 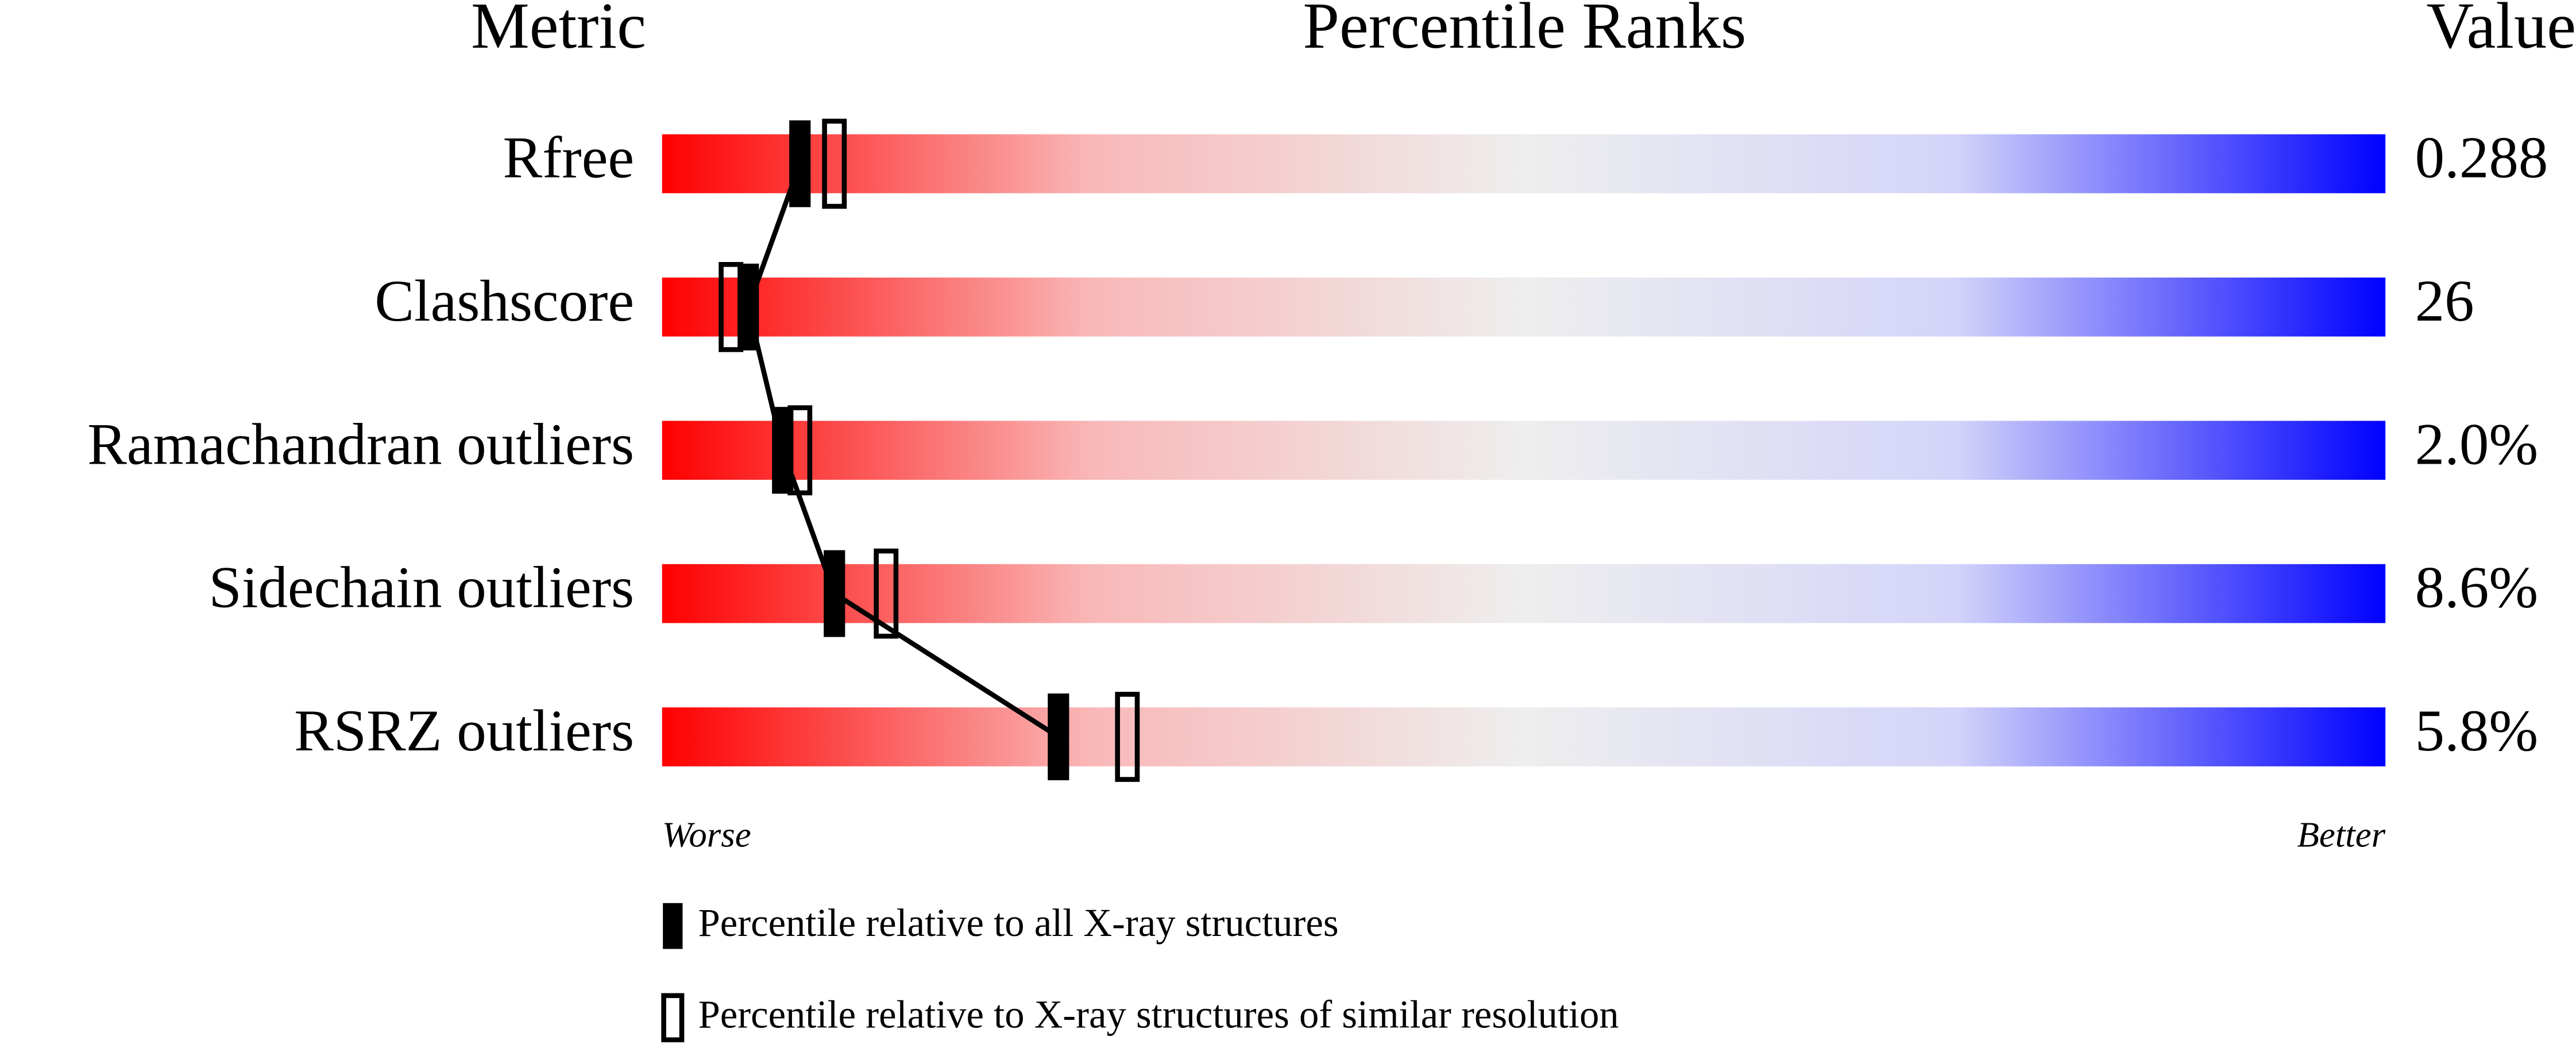 What do you see at coordinates (504, 301) in the screenshot?
I see `metric-label: Clashscore` at bounding box center [504, 301].